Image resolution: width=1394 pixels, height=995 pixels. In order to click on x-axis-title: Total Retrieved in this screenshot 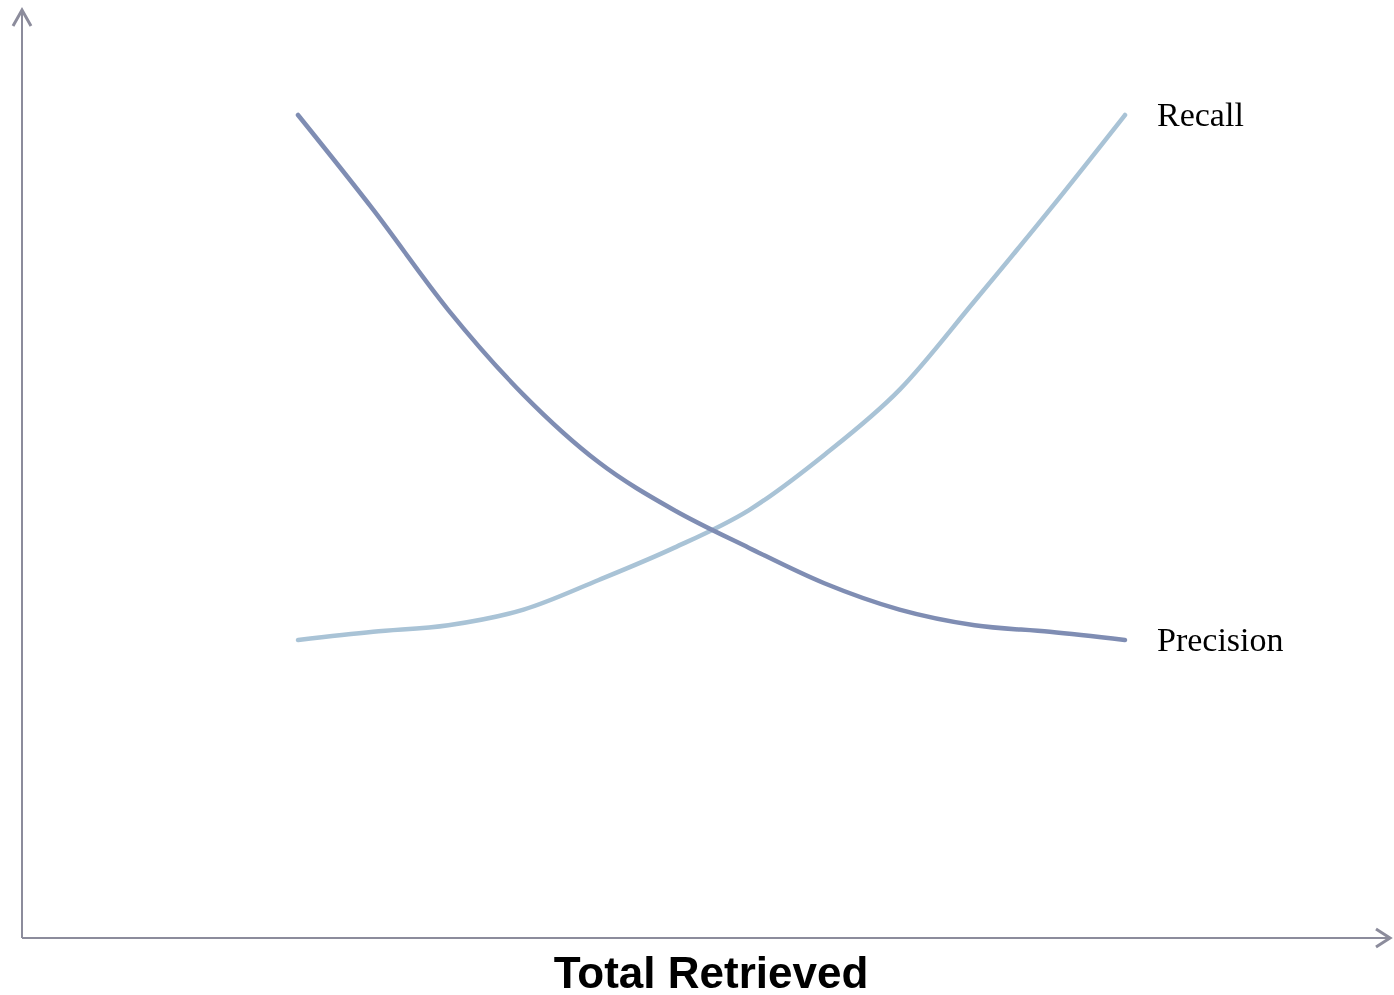, I will do `click(711, 971)`.